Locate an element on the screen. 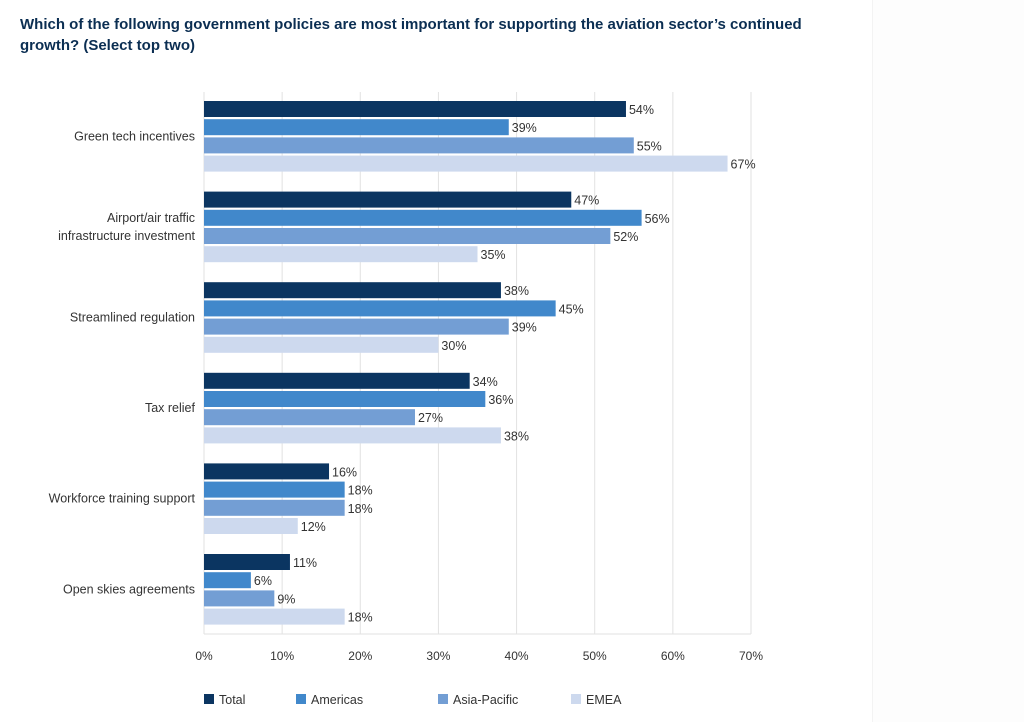 The image size is (1024, 722). side-panel is located at coordinates (948, 361).